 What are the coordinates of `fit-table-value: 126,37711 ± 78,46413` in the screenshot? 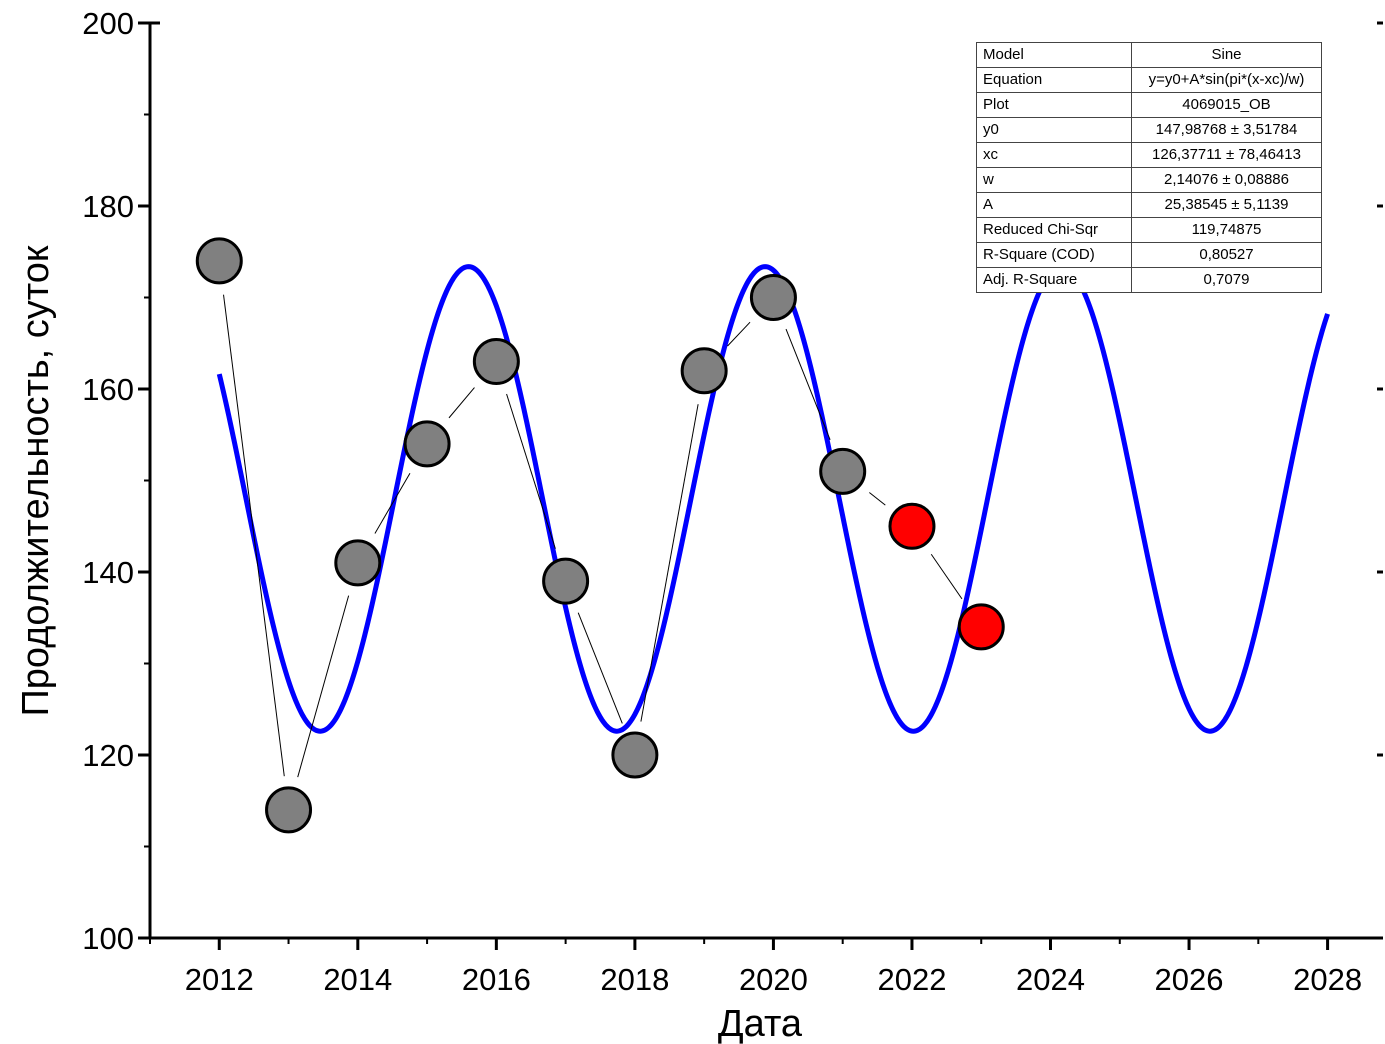 It's located at (1226, 155).